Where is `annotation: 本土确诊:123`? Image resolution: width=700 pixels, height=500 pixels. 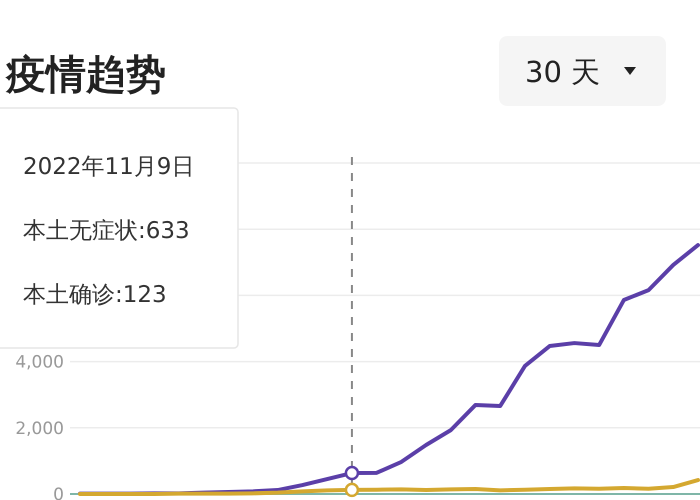
annotation: 本土确诊:123 is located at coordinates (95, 295).